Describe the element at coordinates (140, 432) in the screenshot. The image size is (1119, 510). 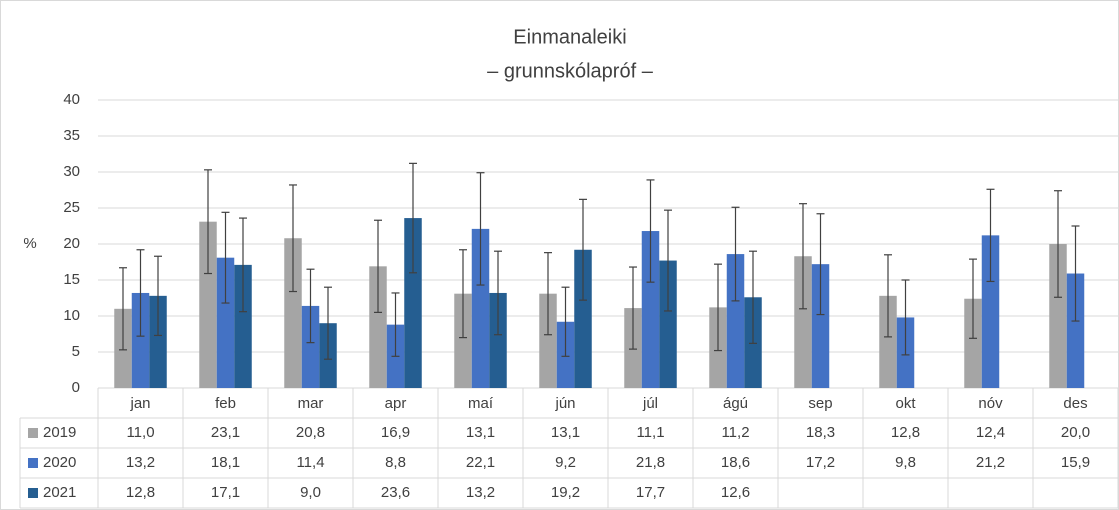
I see `table-value: 11,0` at that location.